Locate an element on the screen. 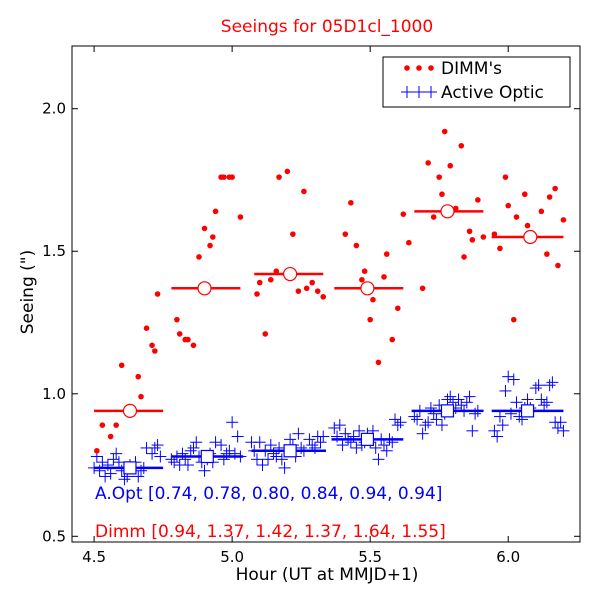 This screenshot has height=600, width=600. chart-title: Seeings for 05D1cl_1000 is located at coordinates (327, 27).